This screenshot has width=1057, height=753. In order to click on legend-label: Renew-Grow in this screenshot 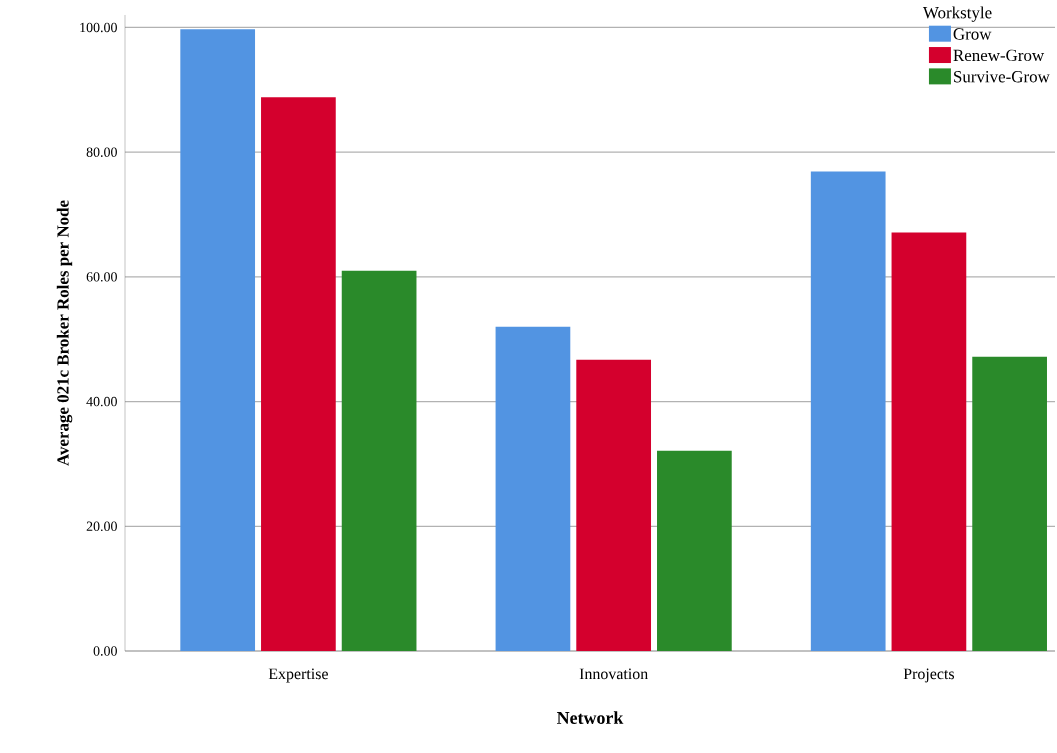, I will do `click(999, 55)`.